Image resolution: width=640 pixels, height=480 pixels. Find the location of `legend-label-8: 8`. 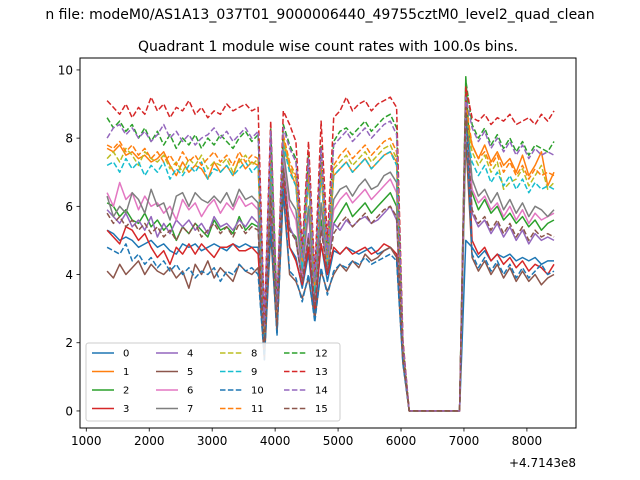

legend-label-8: 8 is located at coordinates (254, 354).